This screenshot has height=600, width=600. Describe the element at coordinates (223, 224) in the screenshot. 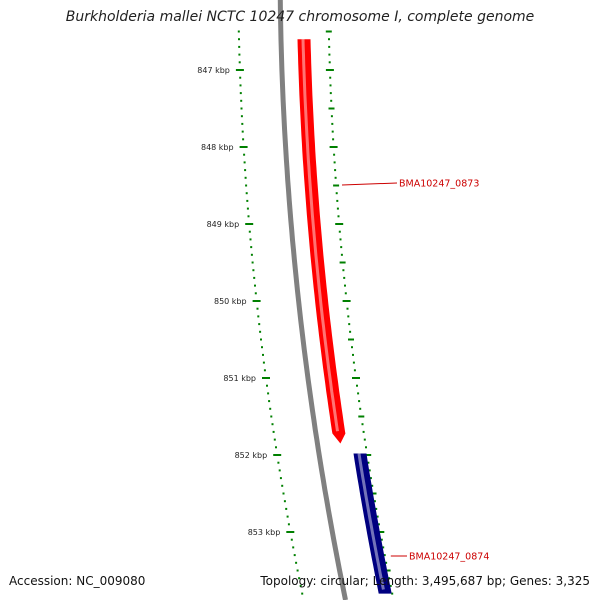

I see `tick-label: 849 kbp` at that location.